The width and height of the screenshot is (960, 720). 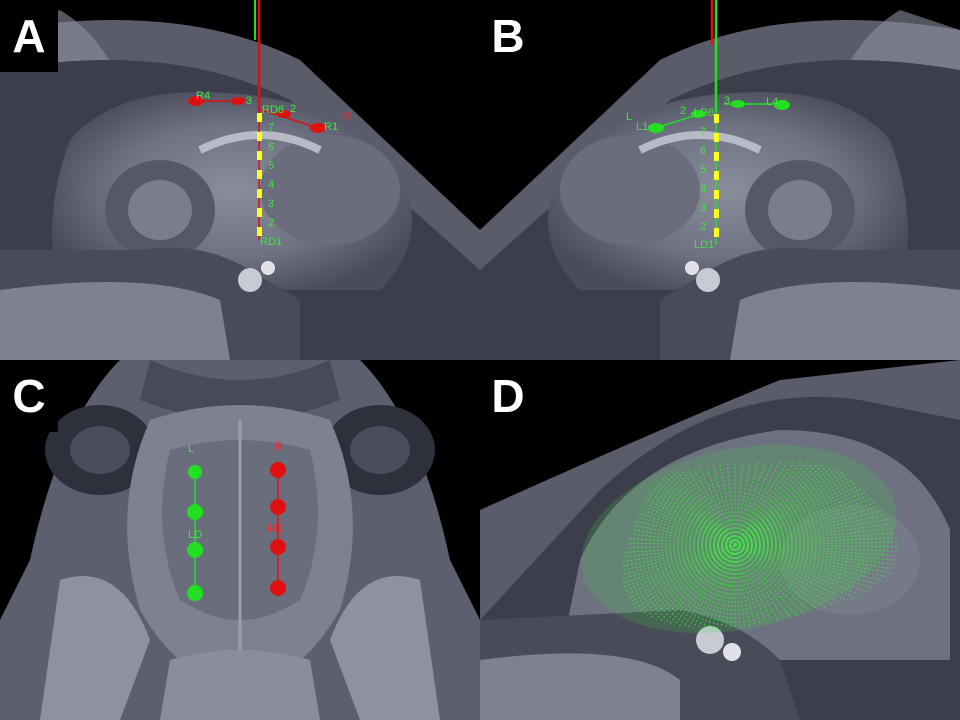 What do you see at coordinates (331, 127) in the screenshot?
I see `branch-label: R1` at bounding box center [331, 127].